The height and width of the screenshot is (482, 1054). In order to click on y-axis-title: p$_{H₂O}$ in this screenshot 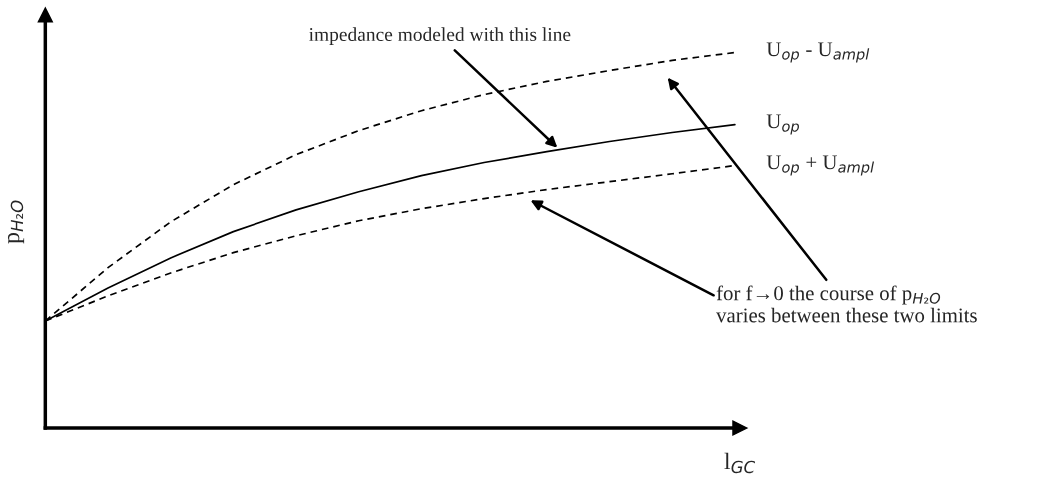, I will do `click(16, 222)`.